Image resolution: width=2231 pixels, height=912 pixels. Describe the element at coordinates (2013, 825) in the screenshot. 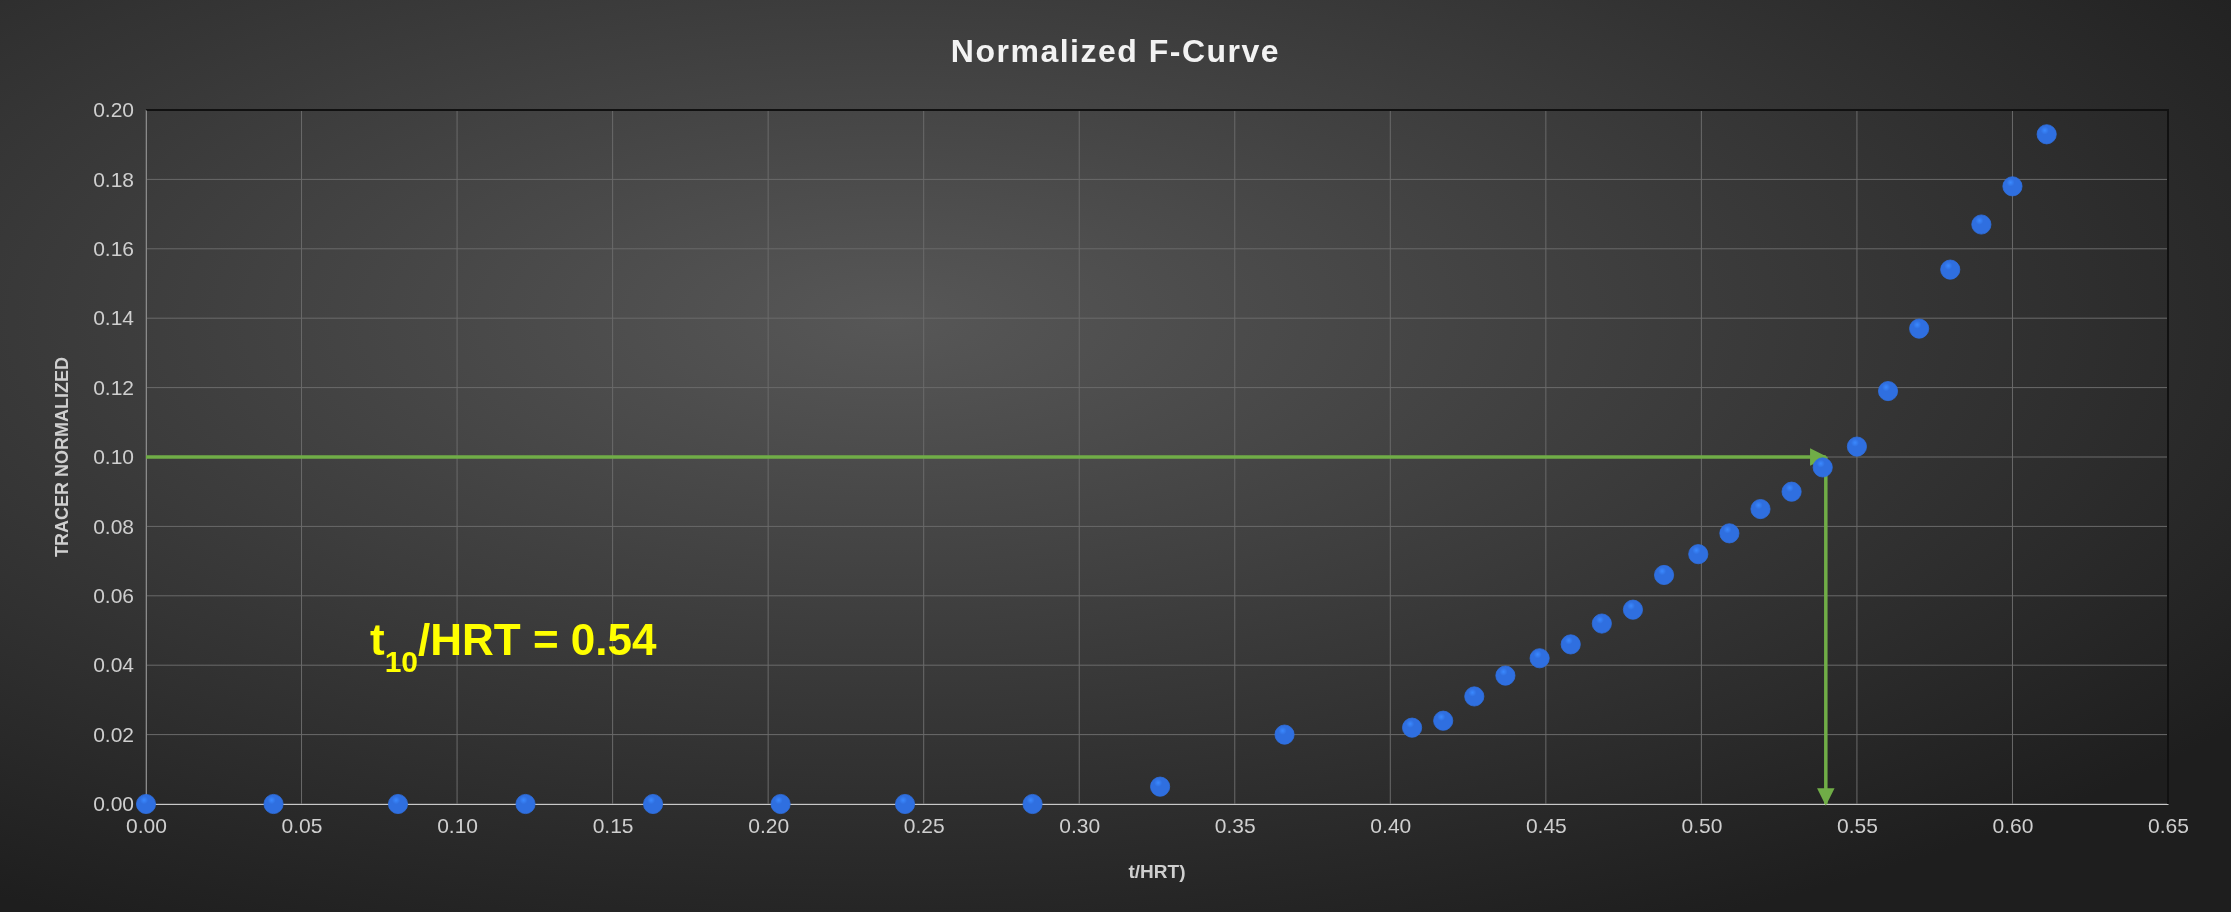

I see `x-tick-label: 0.60` at that location.